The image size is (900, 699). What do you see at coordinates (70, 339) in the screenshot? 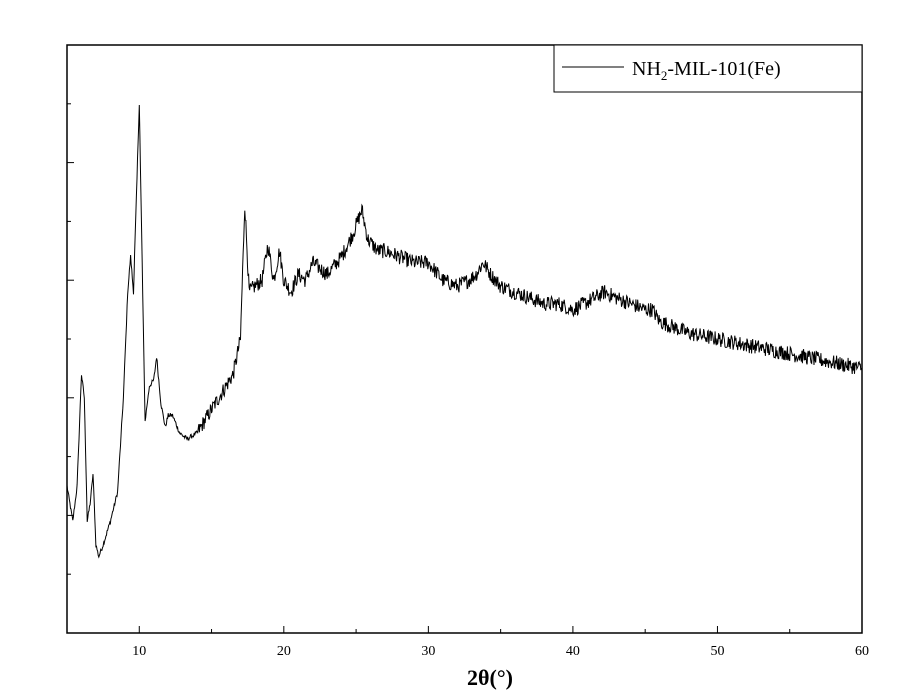
I see `y-axis-ticks` at bounding box center [70, 339].